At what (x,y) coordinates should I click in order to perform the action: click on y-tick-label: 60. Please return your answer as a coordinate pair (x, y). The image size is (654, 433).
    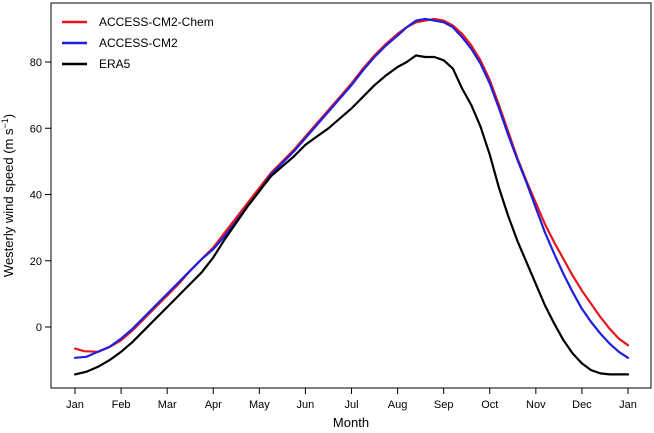
    Looking at the image, I should click on (36, 129).